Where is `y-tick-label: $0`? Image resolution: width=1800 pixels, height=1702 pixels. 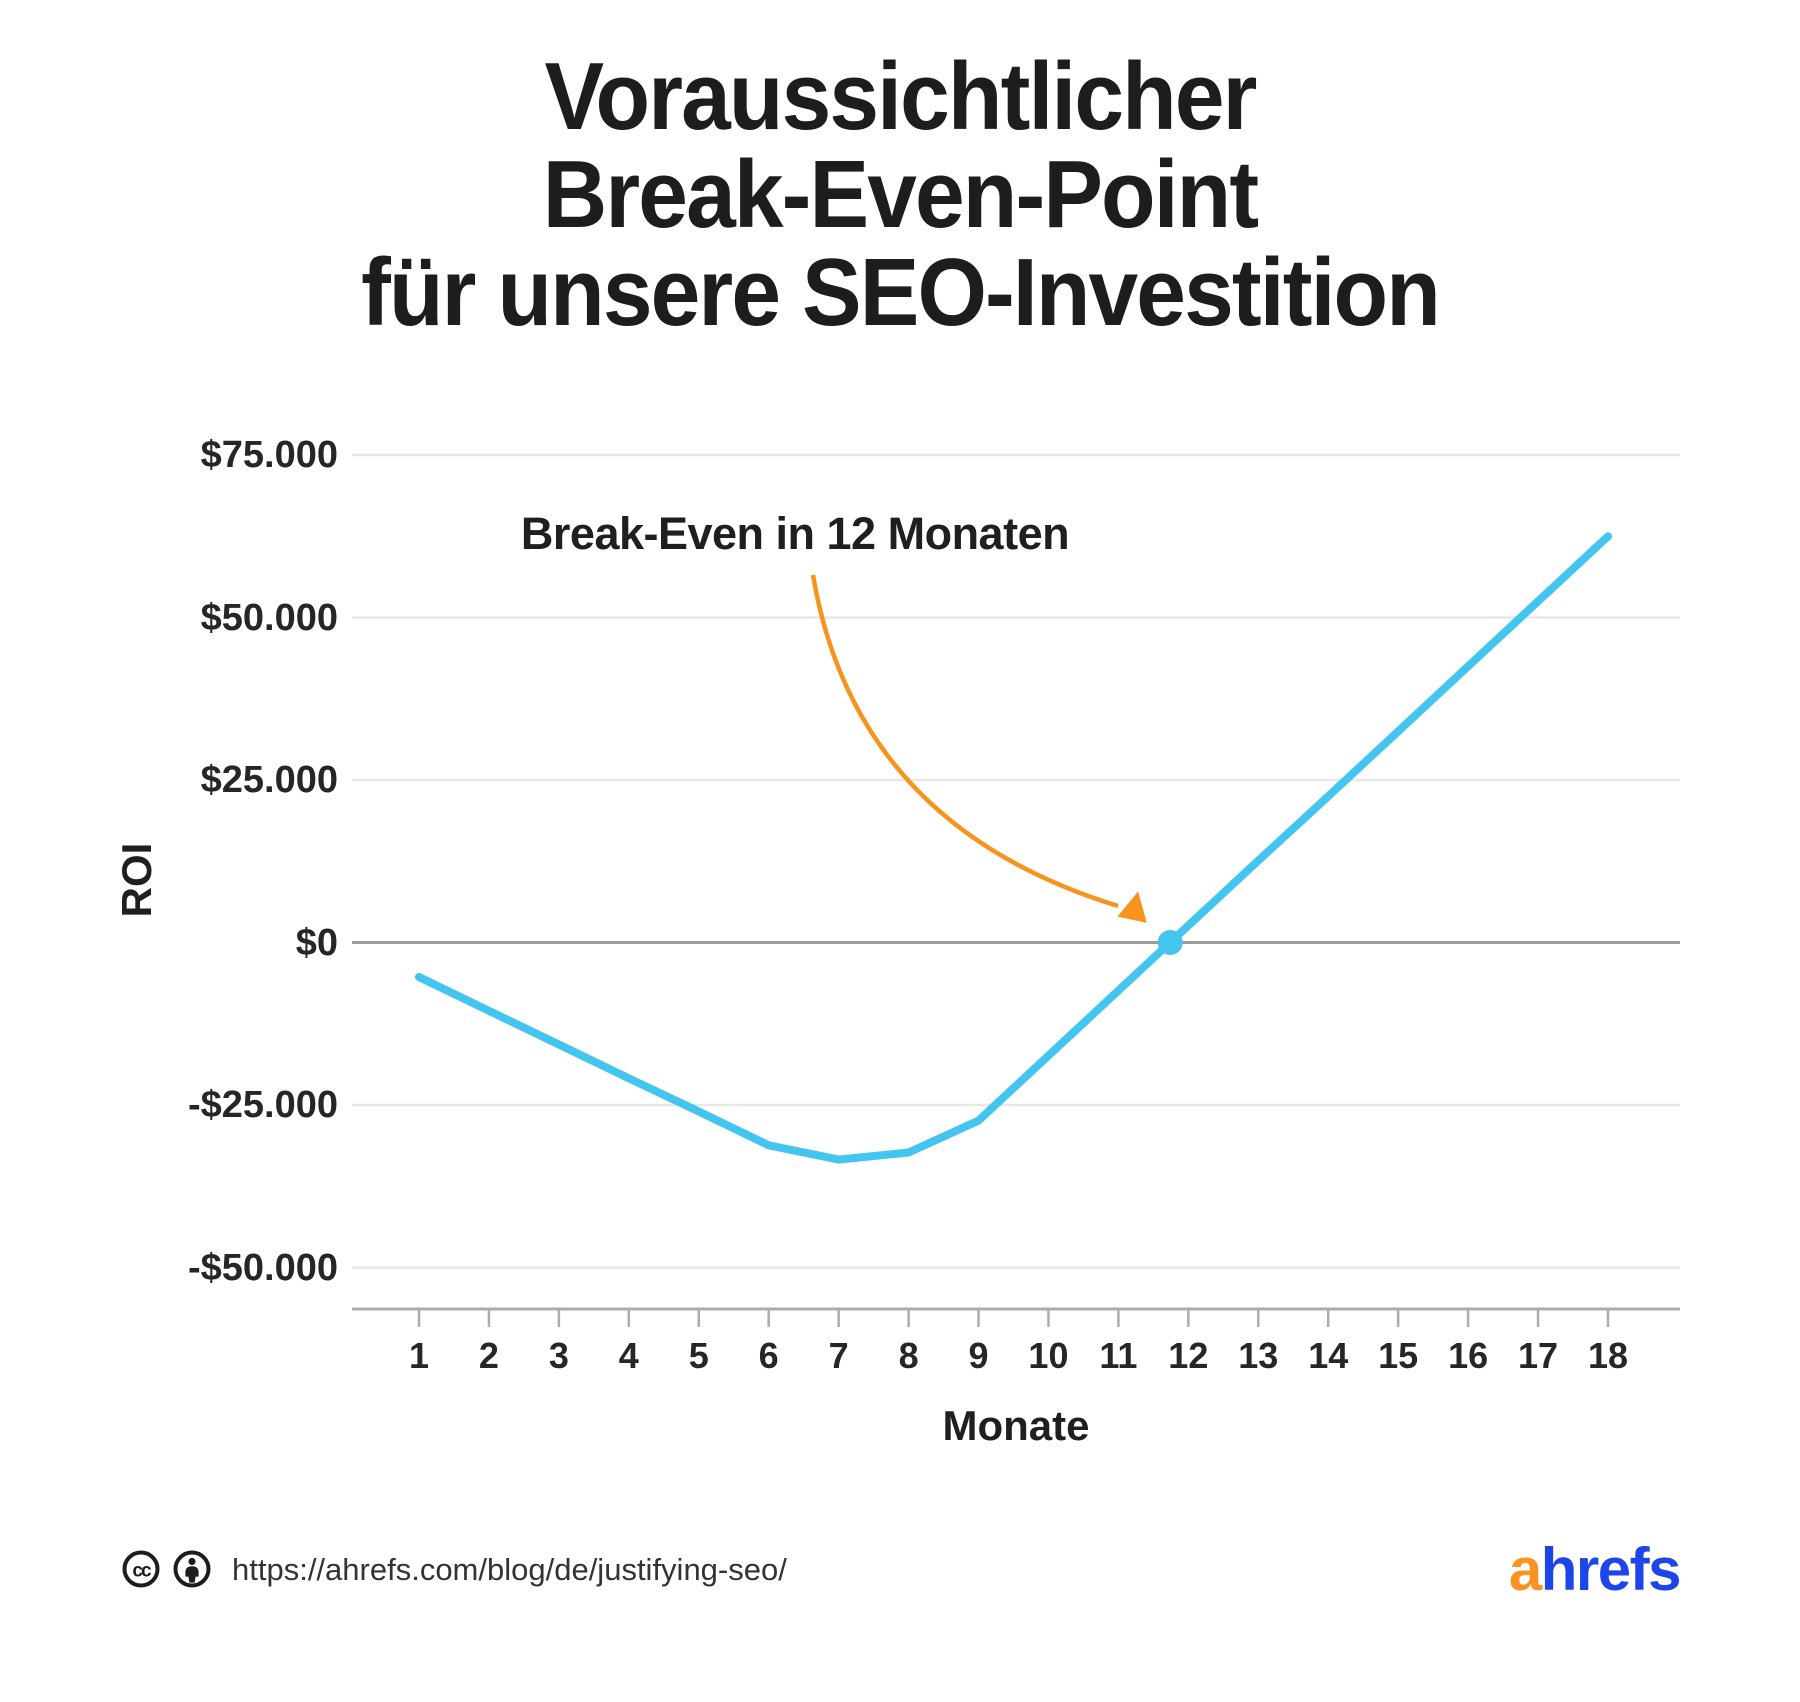 y-tick-label: $0 is located at coordinates (316, 942).